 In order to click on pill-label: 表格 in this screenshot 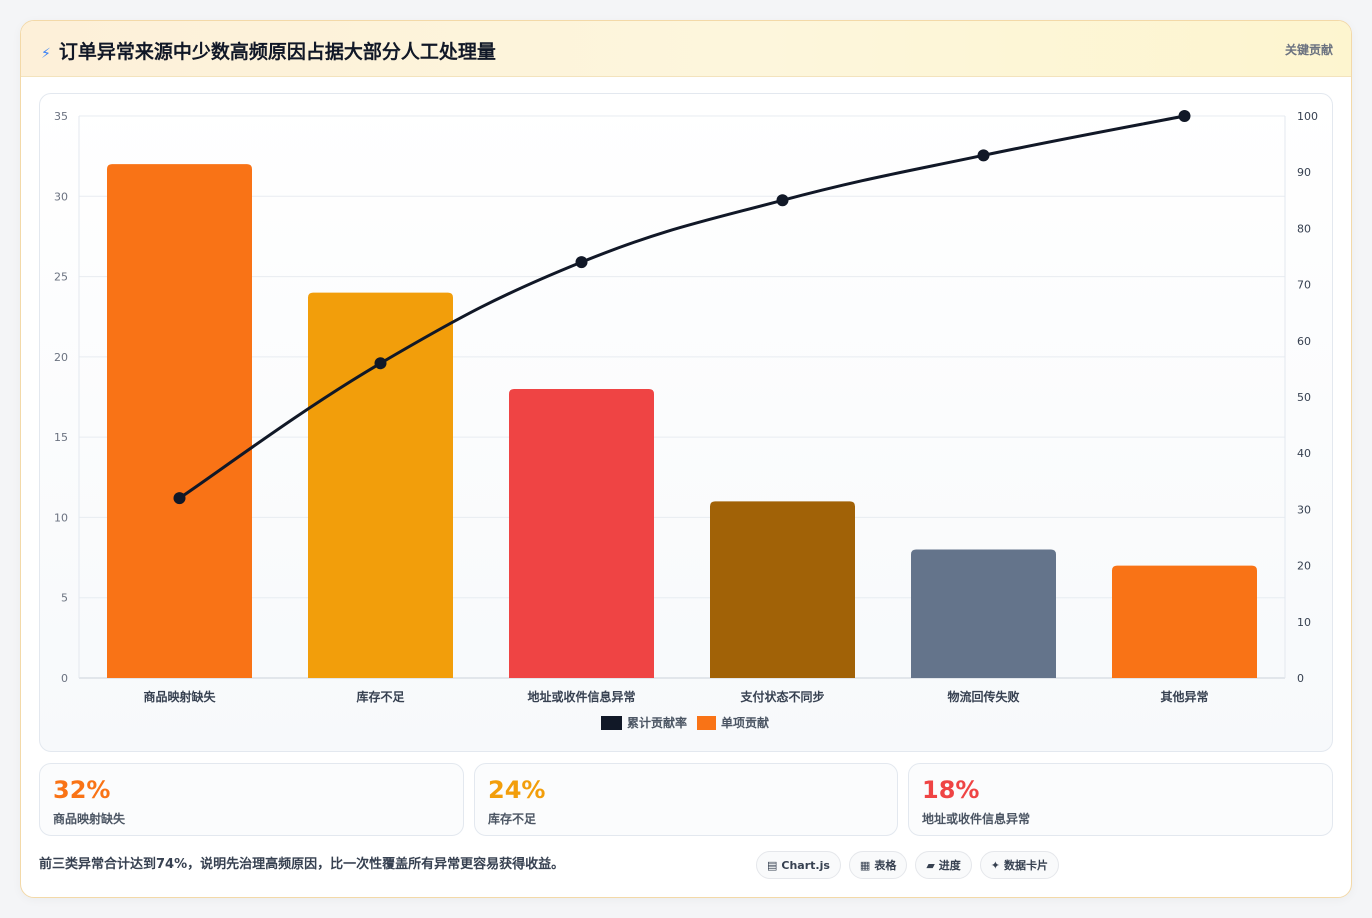, I will do `click(885, 865)`.